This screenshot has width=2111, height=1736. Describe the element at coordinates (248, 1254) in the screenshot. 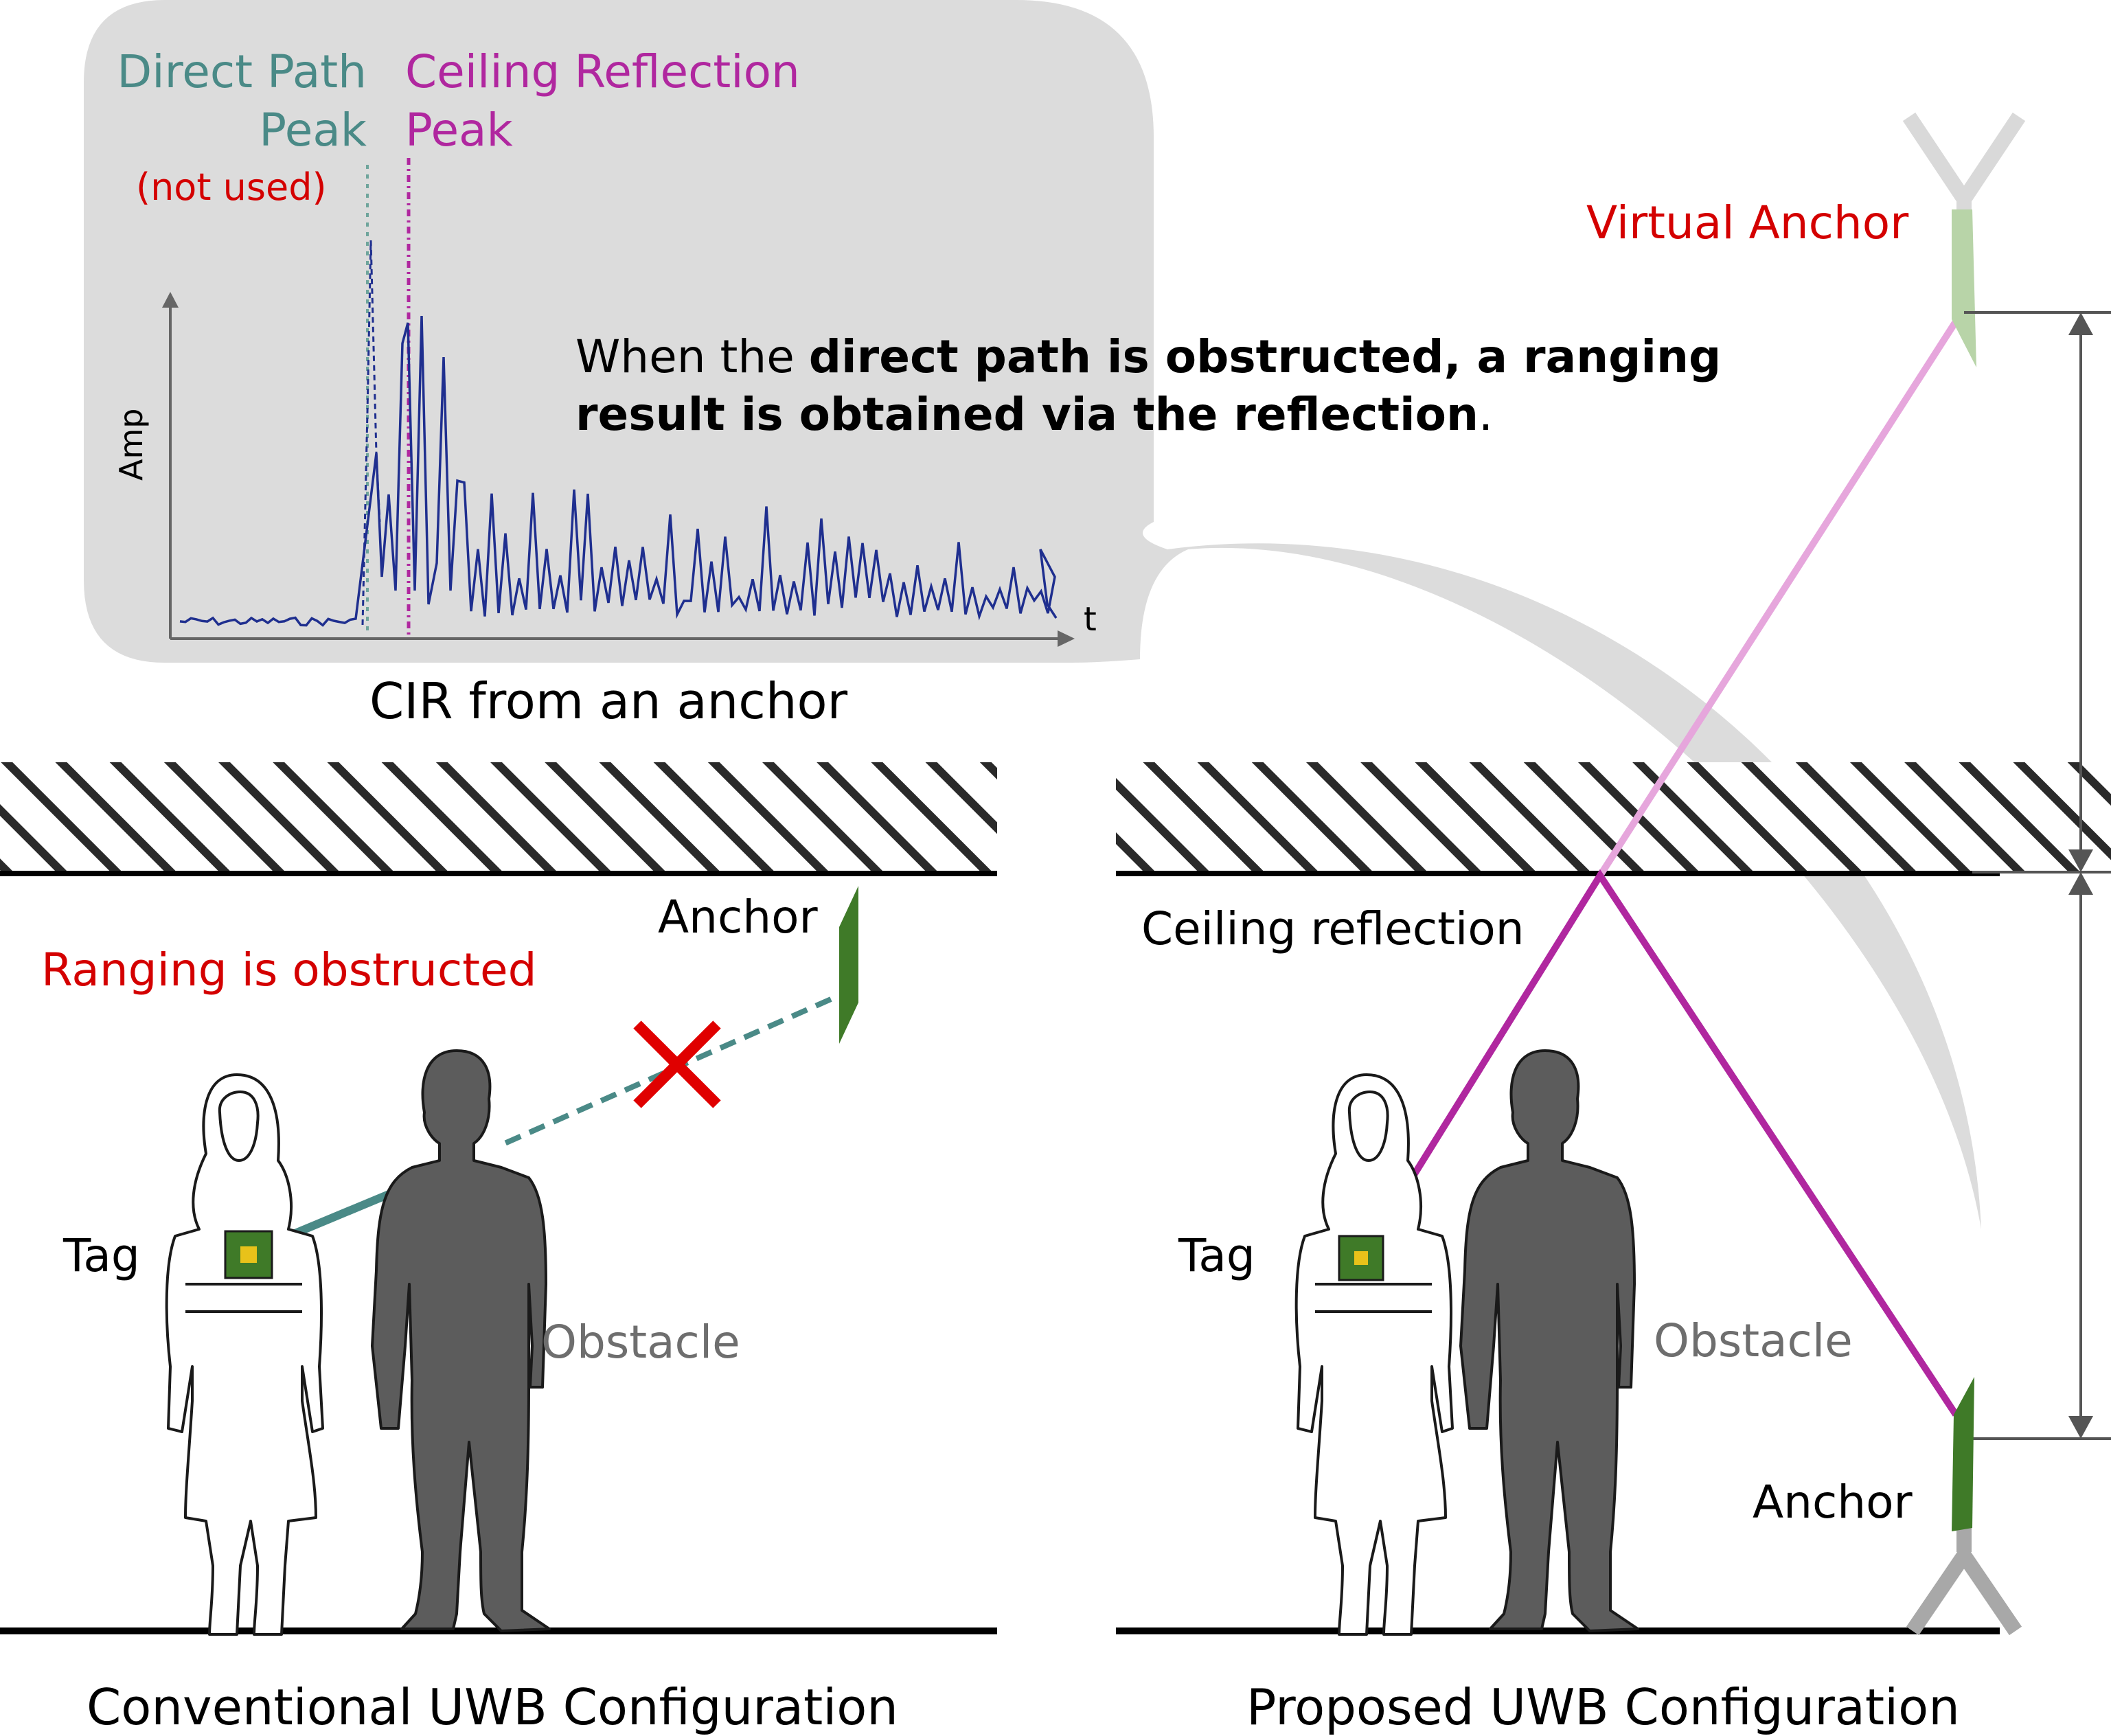

I see `tag-icon-left` at that location.